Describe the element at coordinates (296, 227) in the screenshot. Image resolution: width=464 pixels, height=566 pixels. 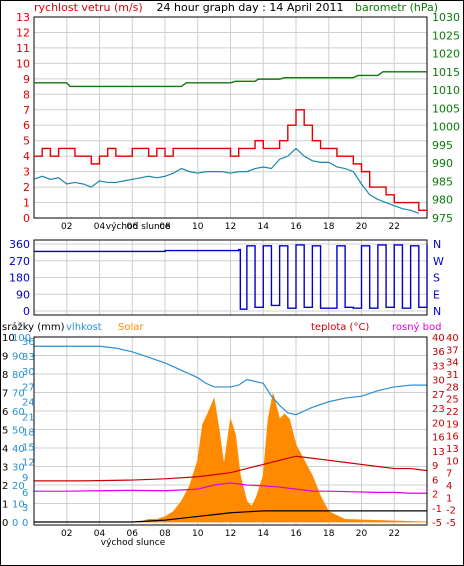
I see `wind-x-tick: 16` at that location.